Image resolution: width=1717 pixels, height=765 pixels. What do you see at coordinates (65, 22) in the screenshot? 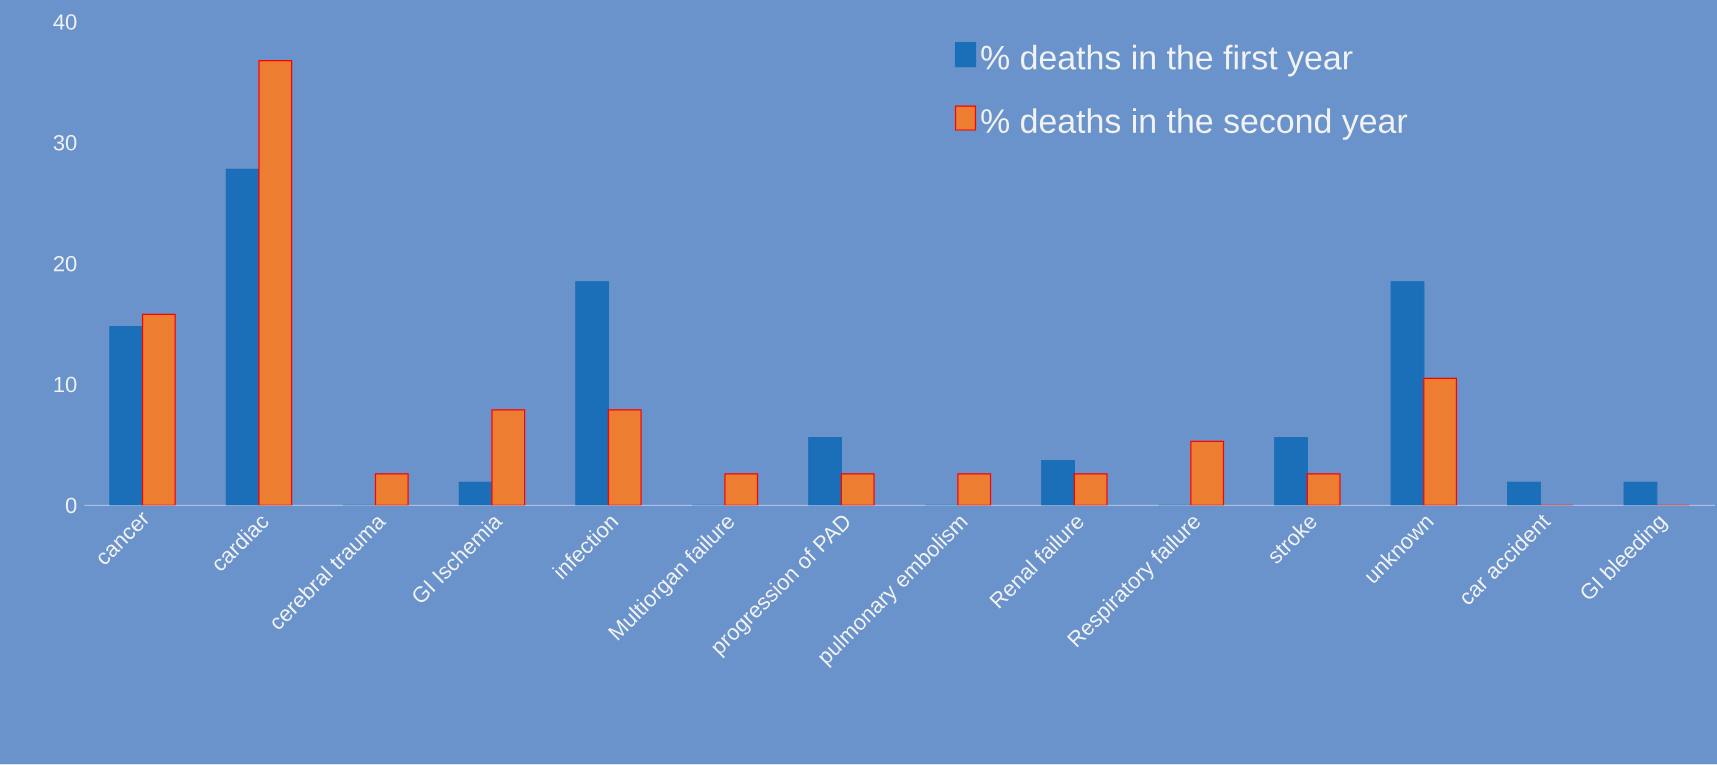
I see `y-tick-label: 40` at bounding box center [65, 22].